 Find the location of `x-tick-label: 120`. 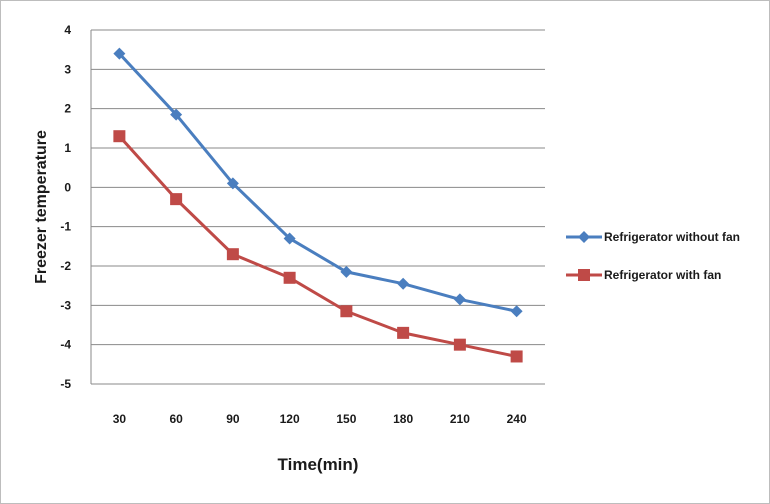

x-tick-label: 120 is located at coordinates (290, 419).